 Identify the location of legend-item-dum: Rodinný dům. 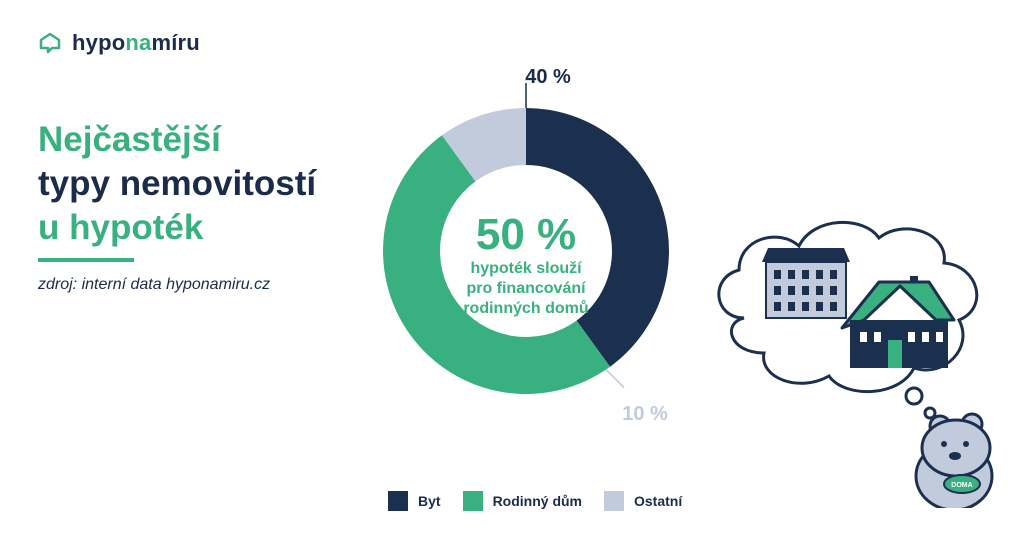
(522, 501).